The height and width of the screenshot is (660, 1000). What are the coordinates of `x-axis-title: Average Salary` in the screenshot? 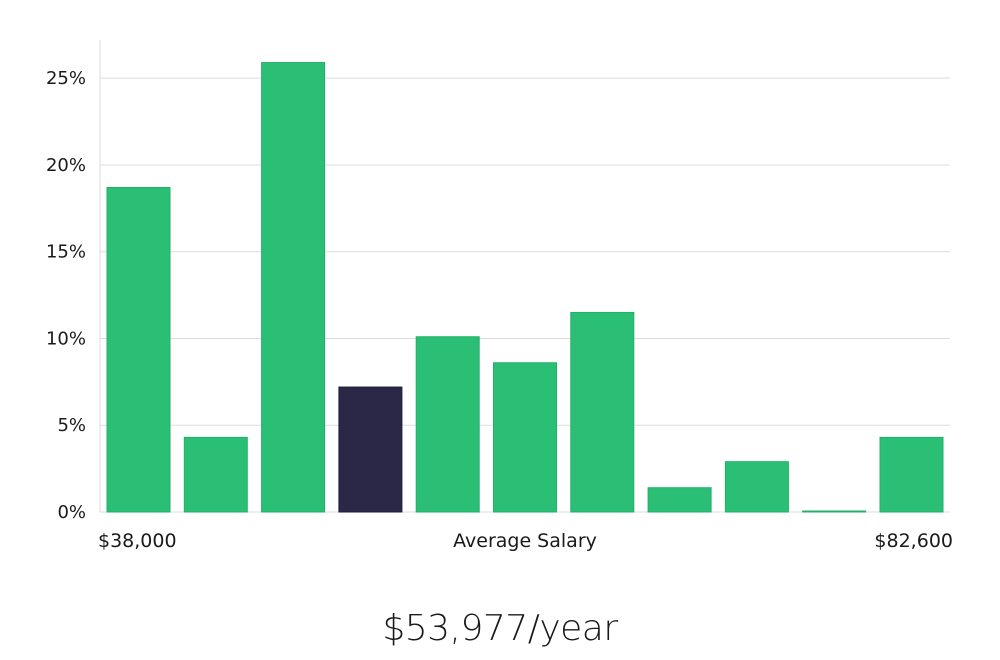 It's located at (525, 541).